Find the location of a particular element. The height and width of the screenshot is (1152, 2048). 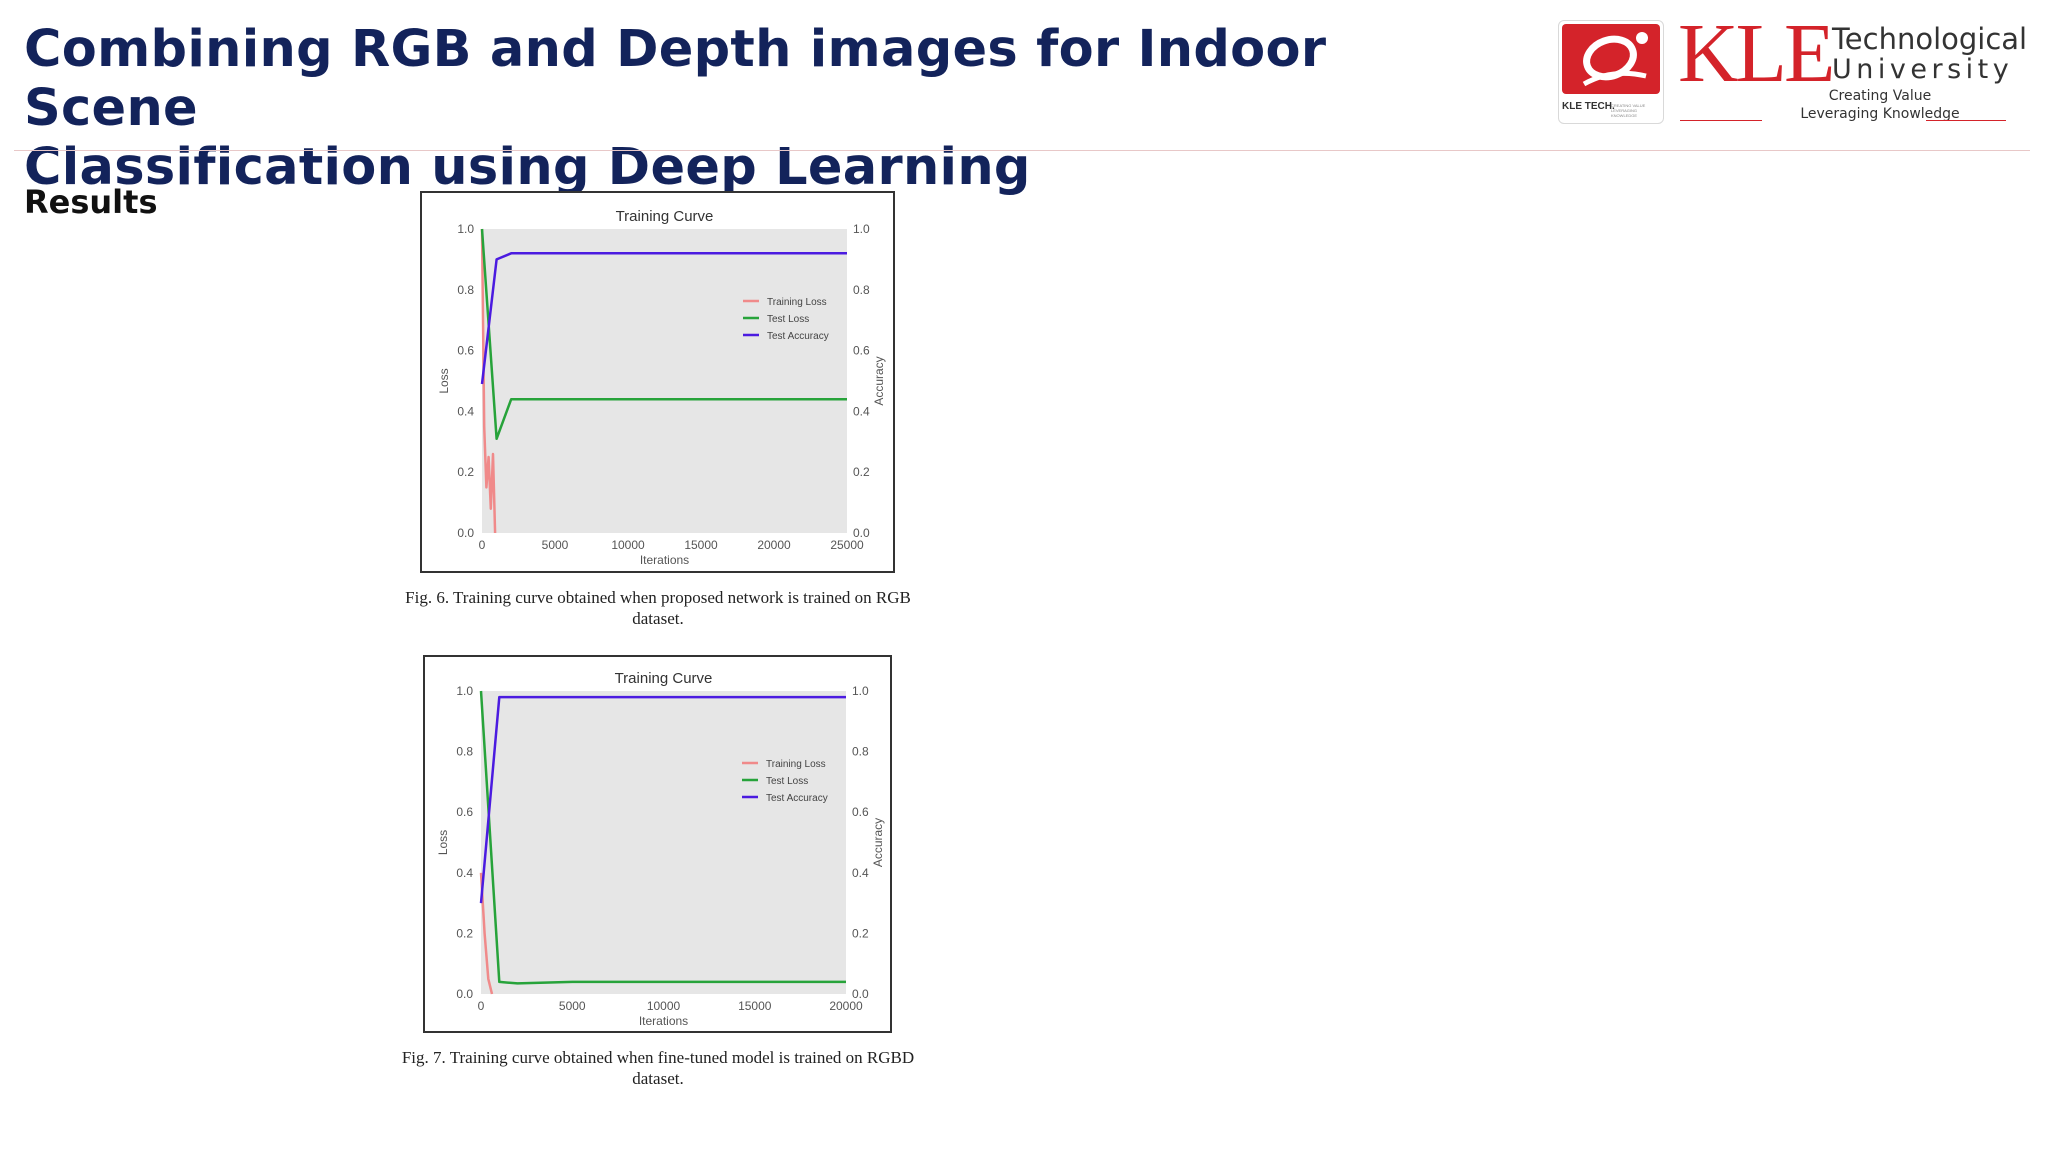

header-divider is located at coordinates (1022, 150).